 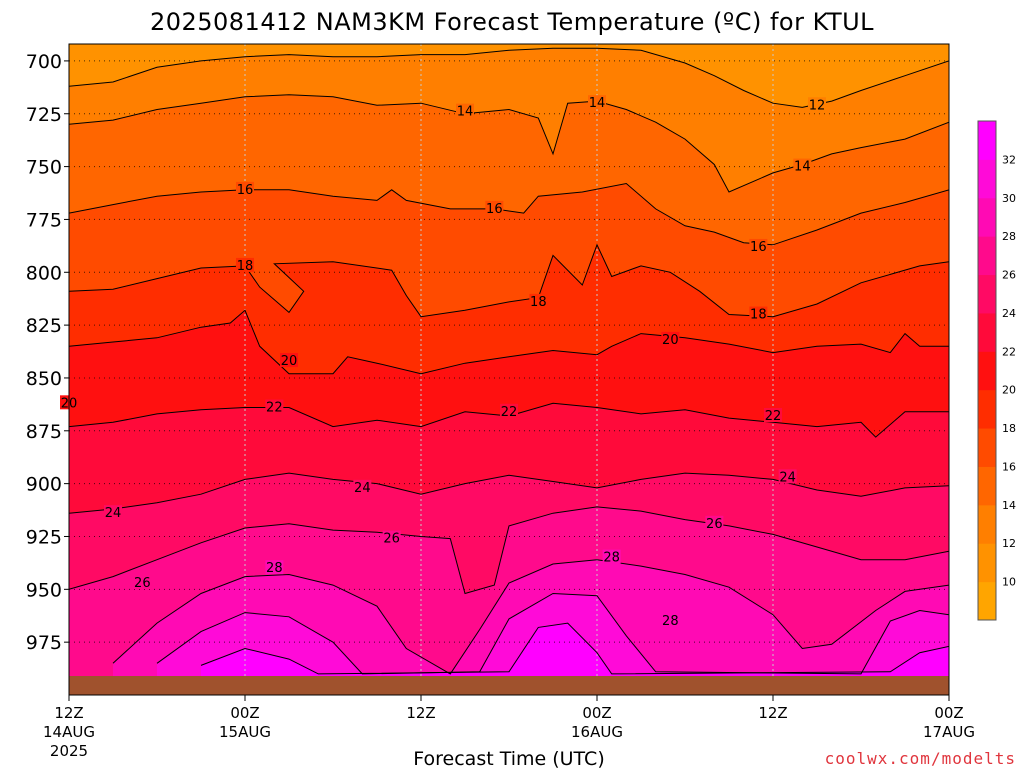 I want to click on colorbar-label: 26, so click(x=1009, y=275).